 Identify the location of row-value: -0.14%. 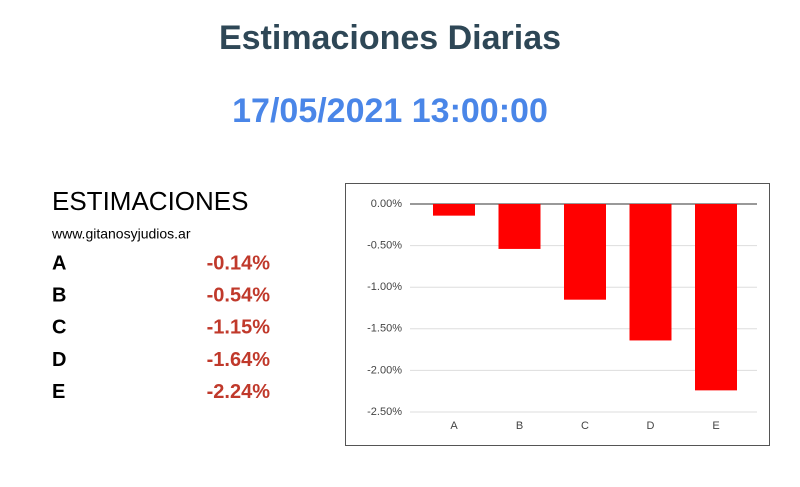
(239, 263).